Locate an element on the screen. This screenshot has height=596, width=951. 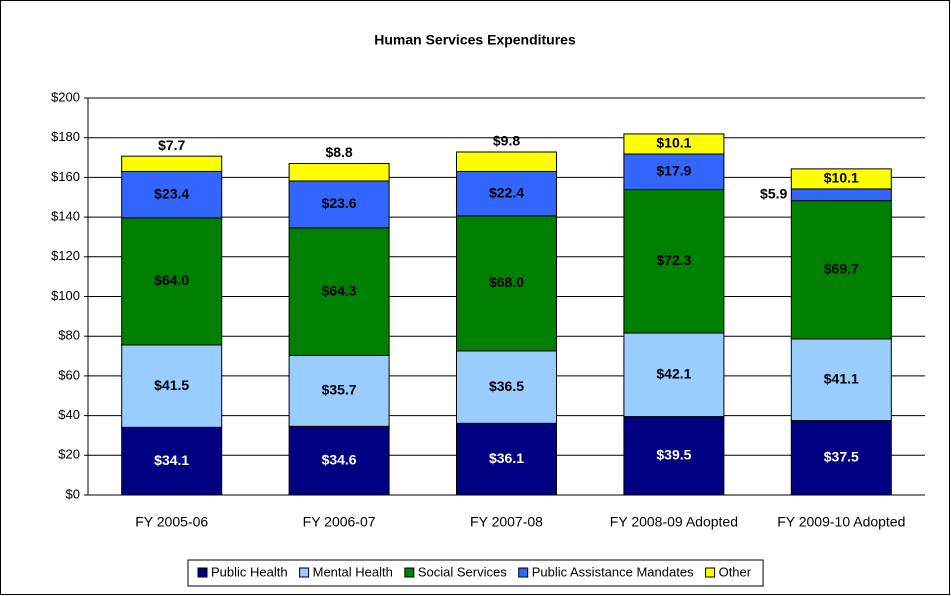
data-label: $64.3 is located at coordinates (339, 290).